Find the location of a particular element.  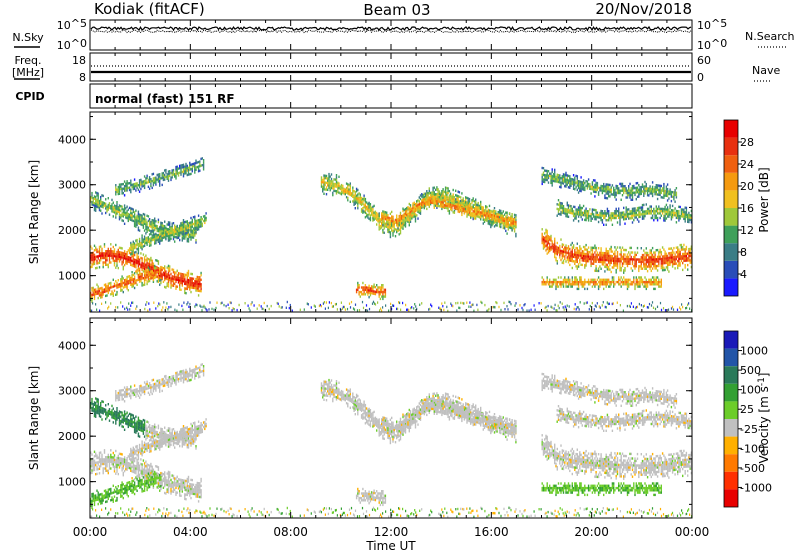

cpid-label: CPID is located at coordinates (29, 96).